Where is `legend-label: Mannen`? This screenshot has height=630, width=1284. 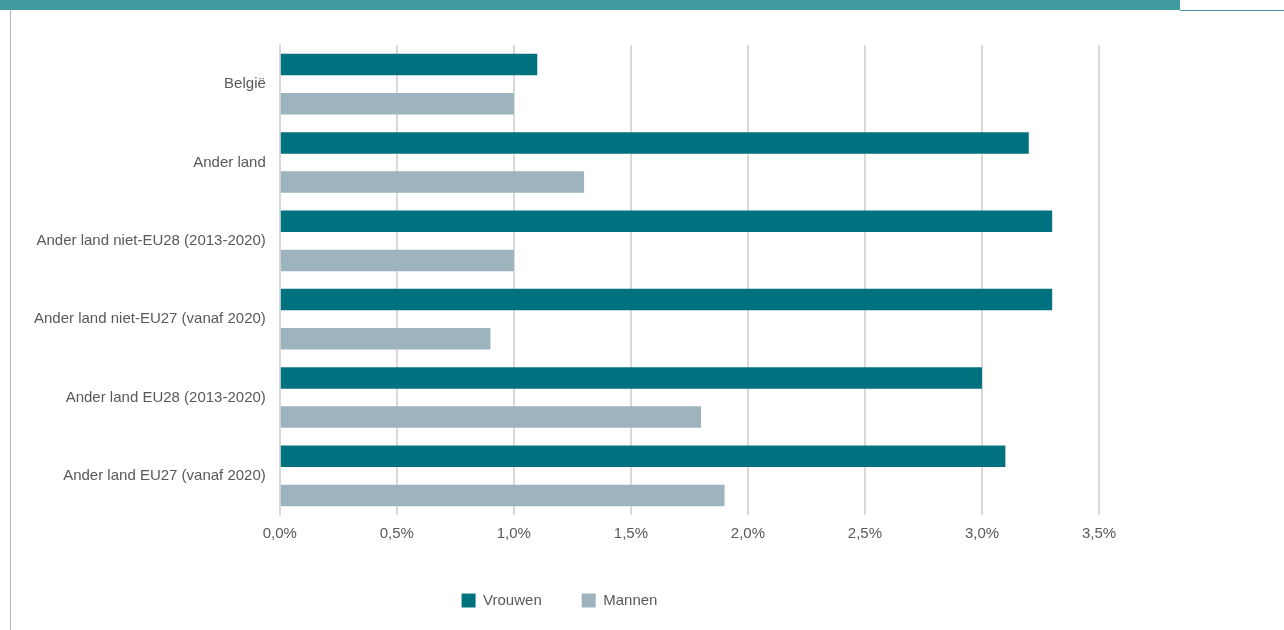 legend-label: Mannen is located at coordinates (630, 599).